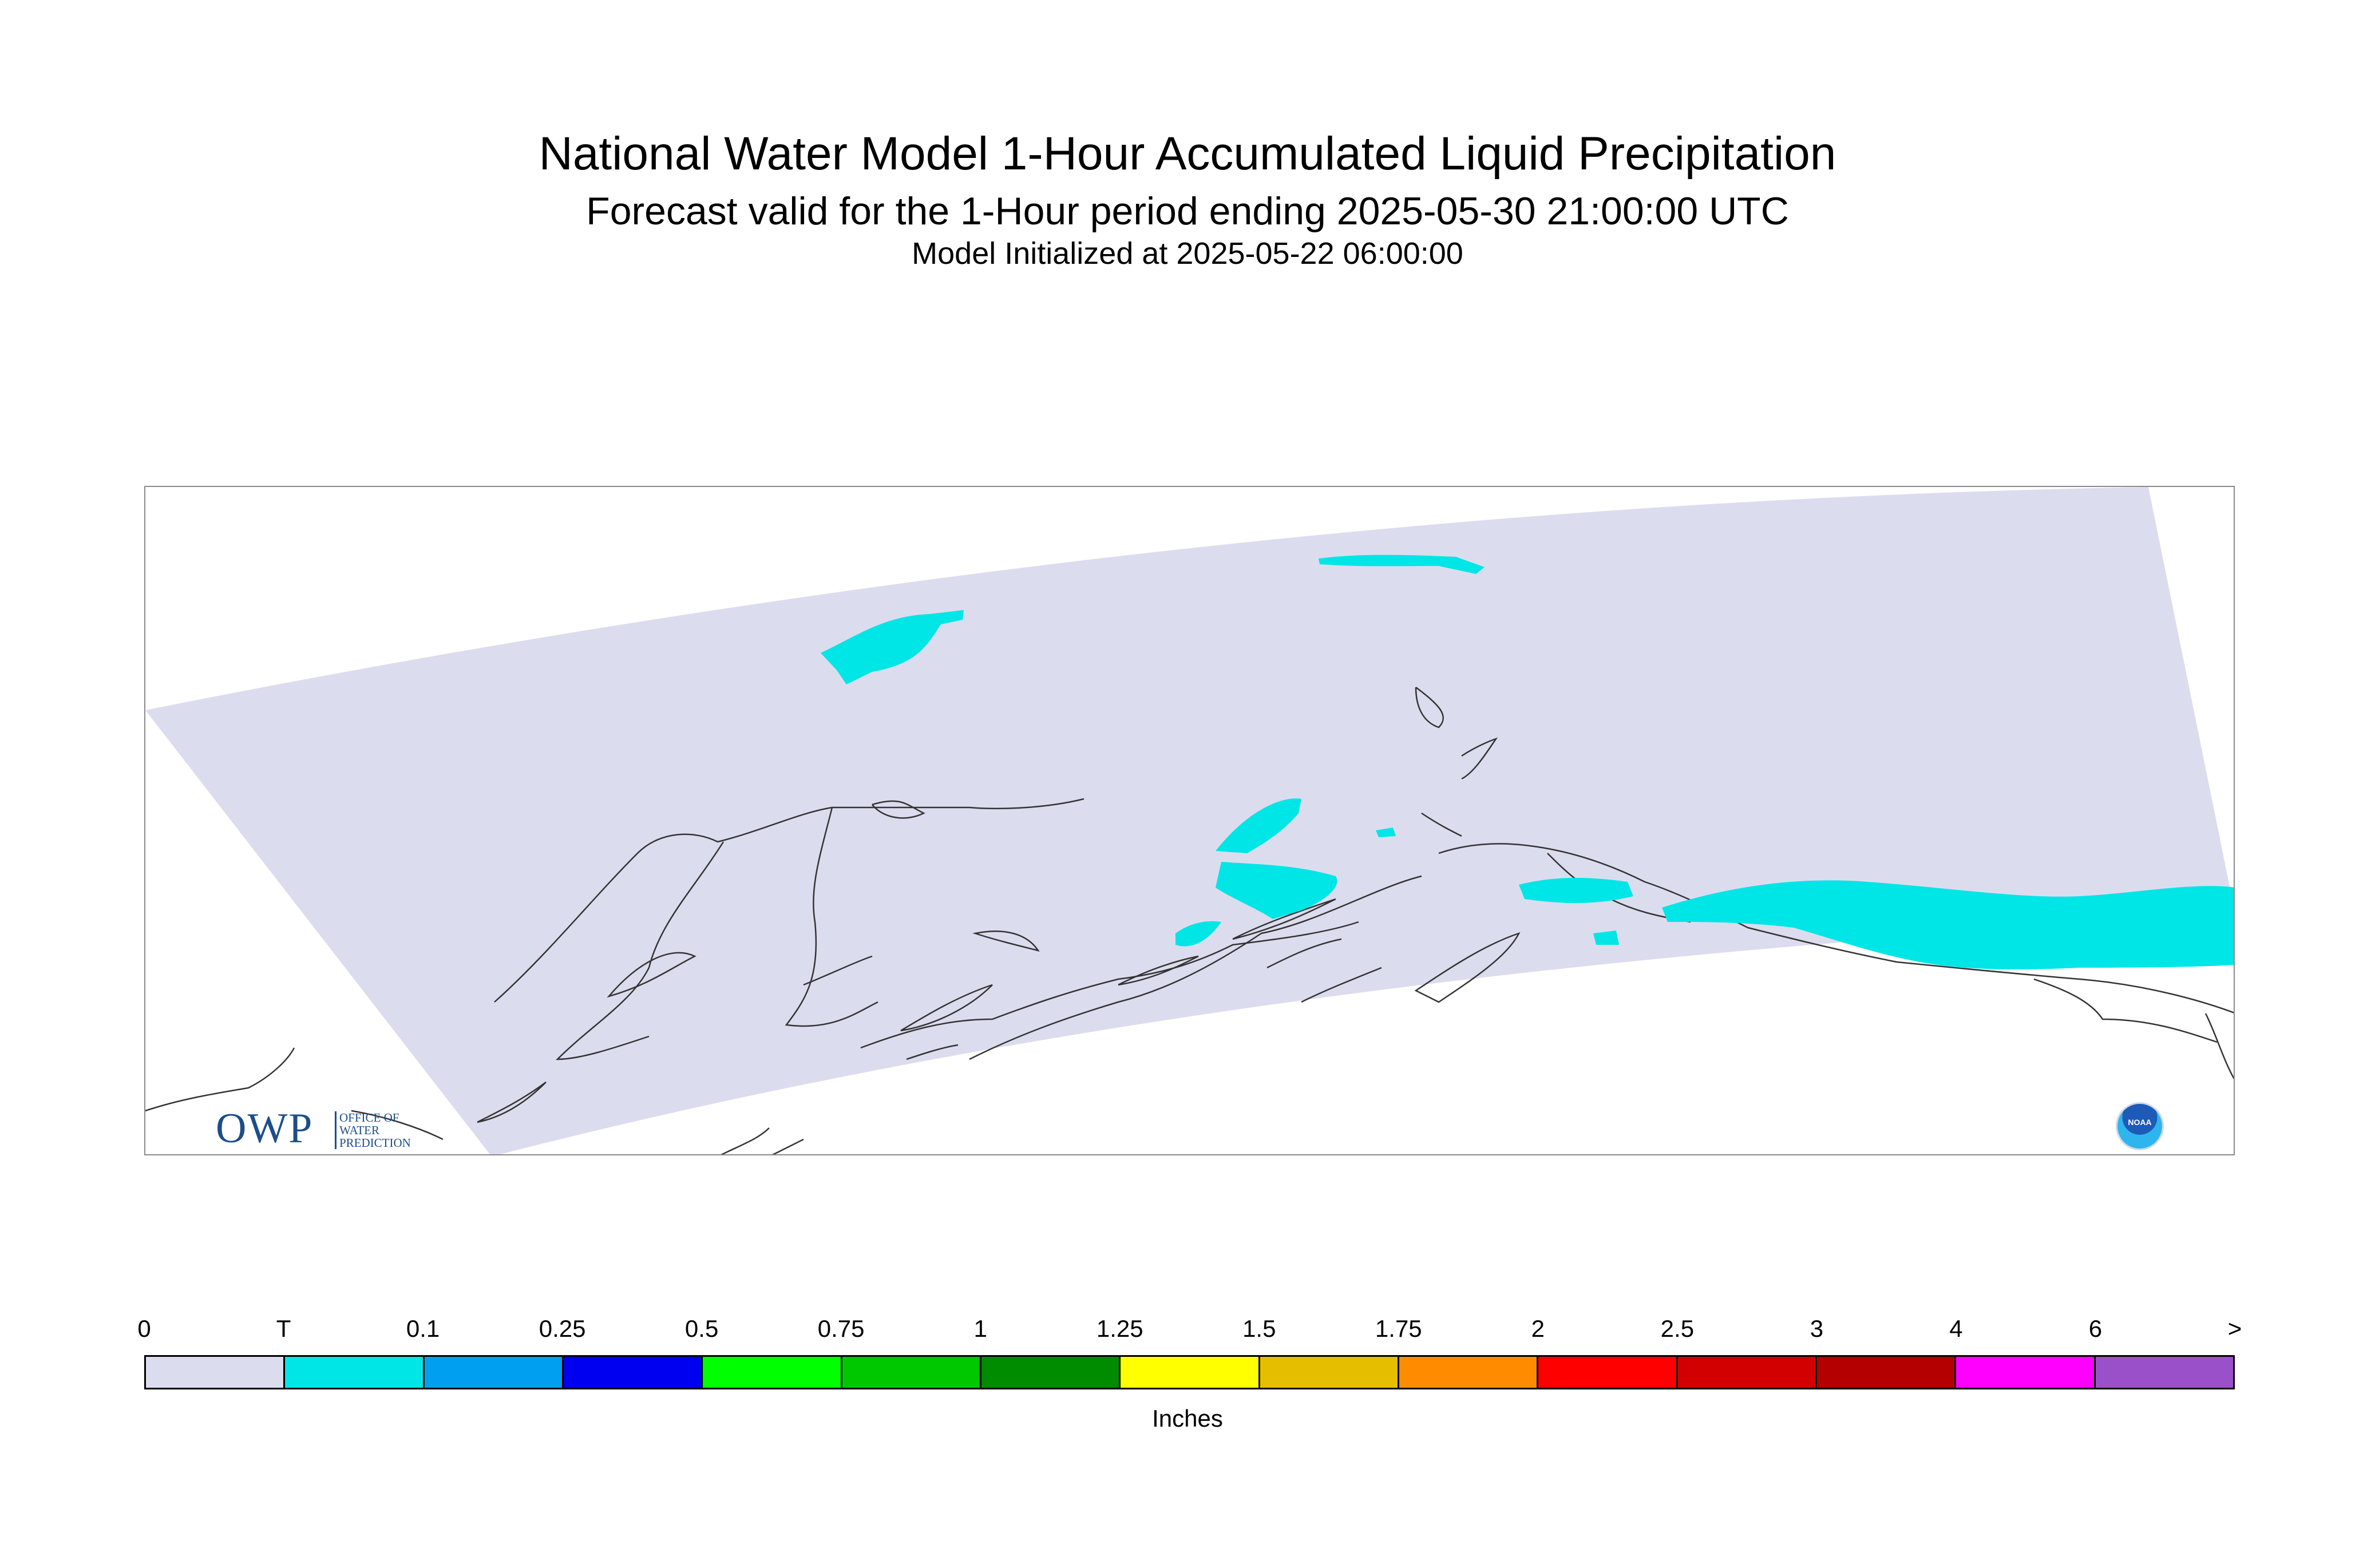 The width and height of the screenshot is (2375, 1568). What do you see at coordinates (841, 1328) in the screenshot?
I see `legend-tick-label: 0.75` at bounding box center [841, 1328].